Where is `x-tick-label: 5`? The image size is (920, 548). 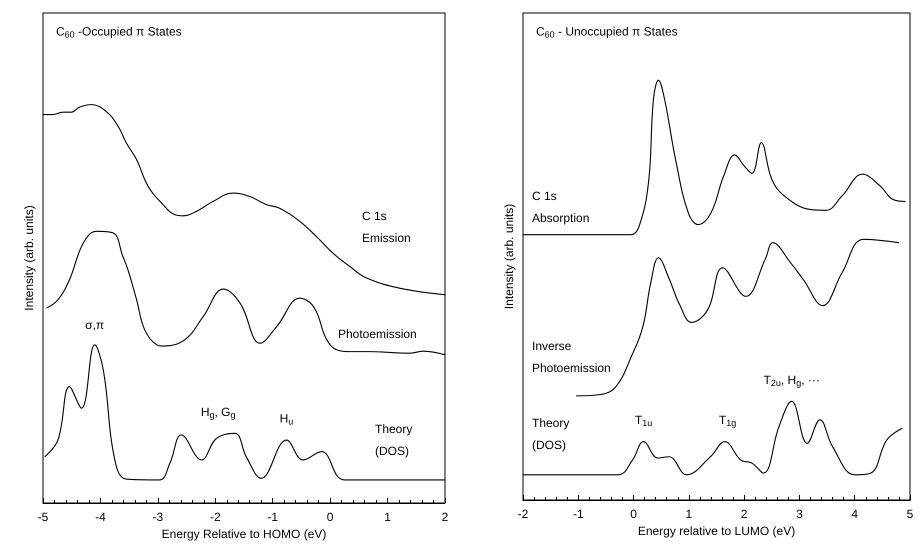 x-tick-label: 5 is located at coordinates (910, 514).